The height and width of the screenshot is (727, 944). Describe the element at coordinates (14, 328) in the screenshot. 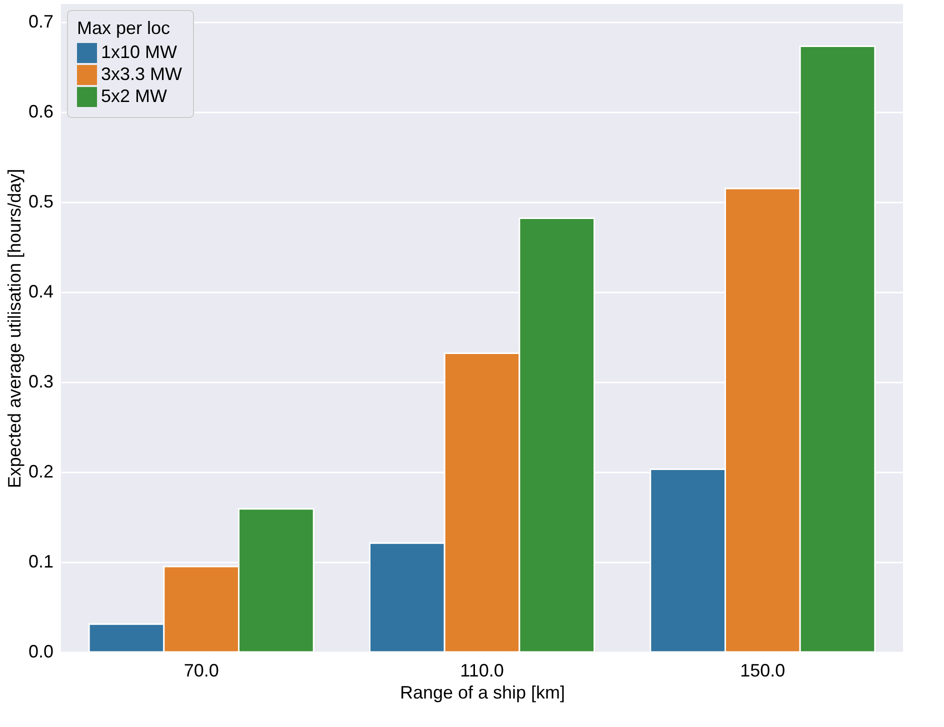

I see `y-axis-title: Expected average utilisation [hours/day]` at that location.